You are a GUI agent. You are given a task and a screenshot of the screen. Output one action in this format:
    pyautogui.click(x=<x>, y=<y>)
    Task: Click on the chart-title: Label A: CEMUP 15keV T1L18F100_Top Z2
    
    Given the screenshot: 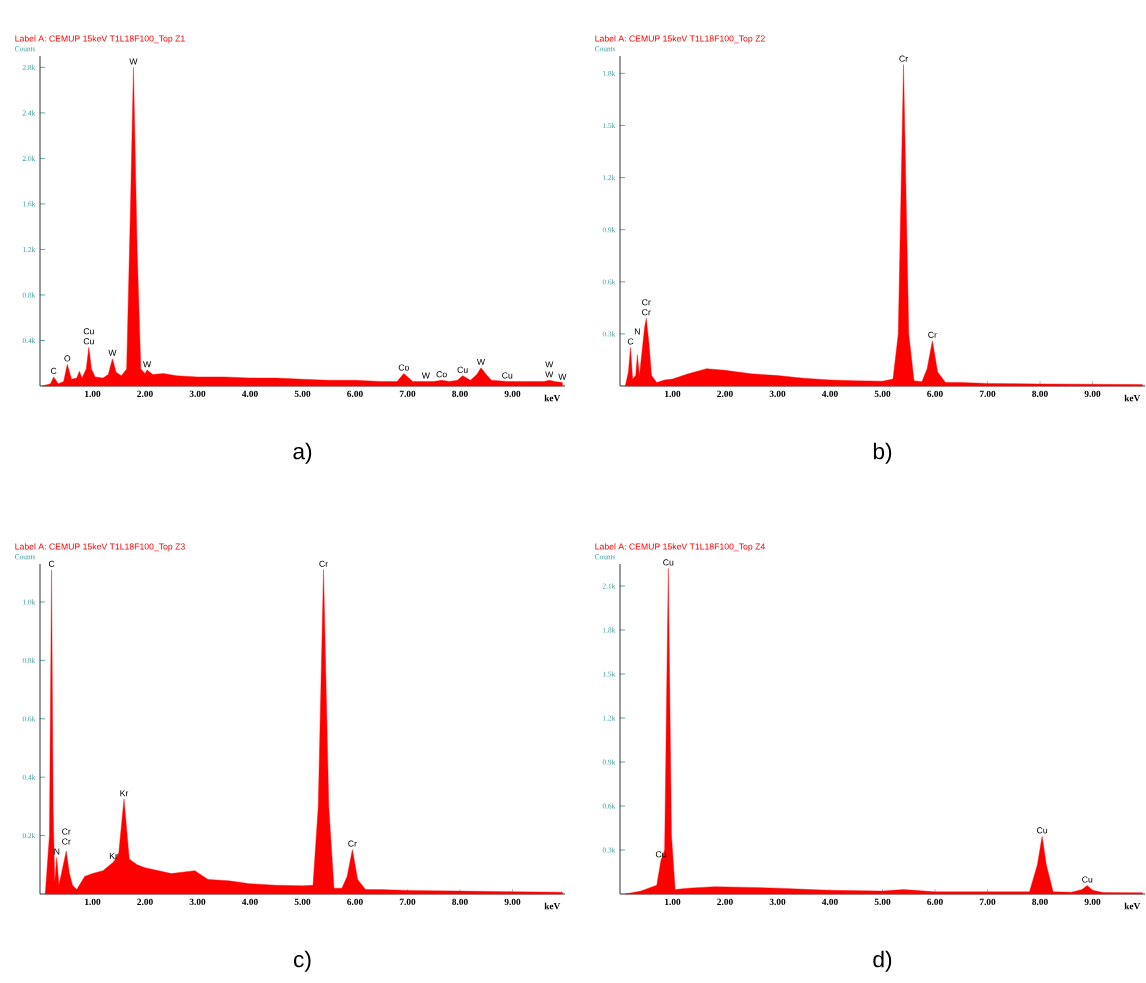 What is the action you would take?
    pyautogui.click(x=680, y=39)
    